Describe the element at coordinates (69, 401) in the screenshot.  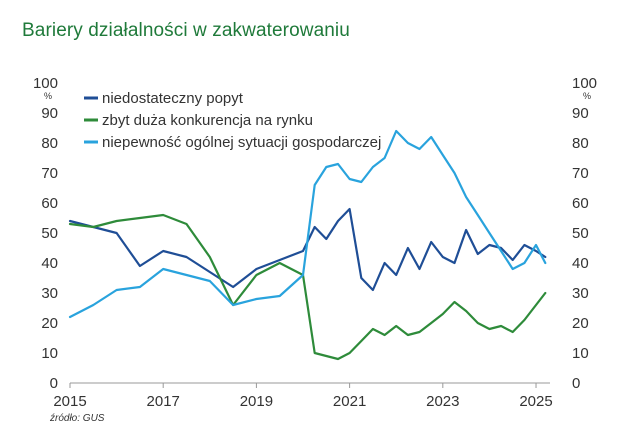
I see `x-tick-label: 2015` at that location.